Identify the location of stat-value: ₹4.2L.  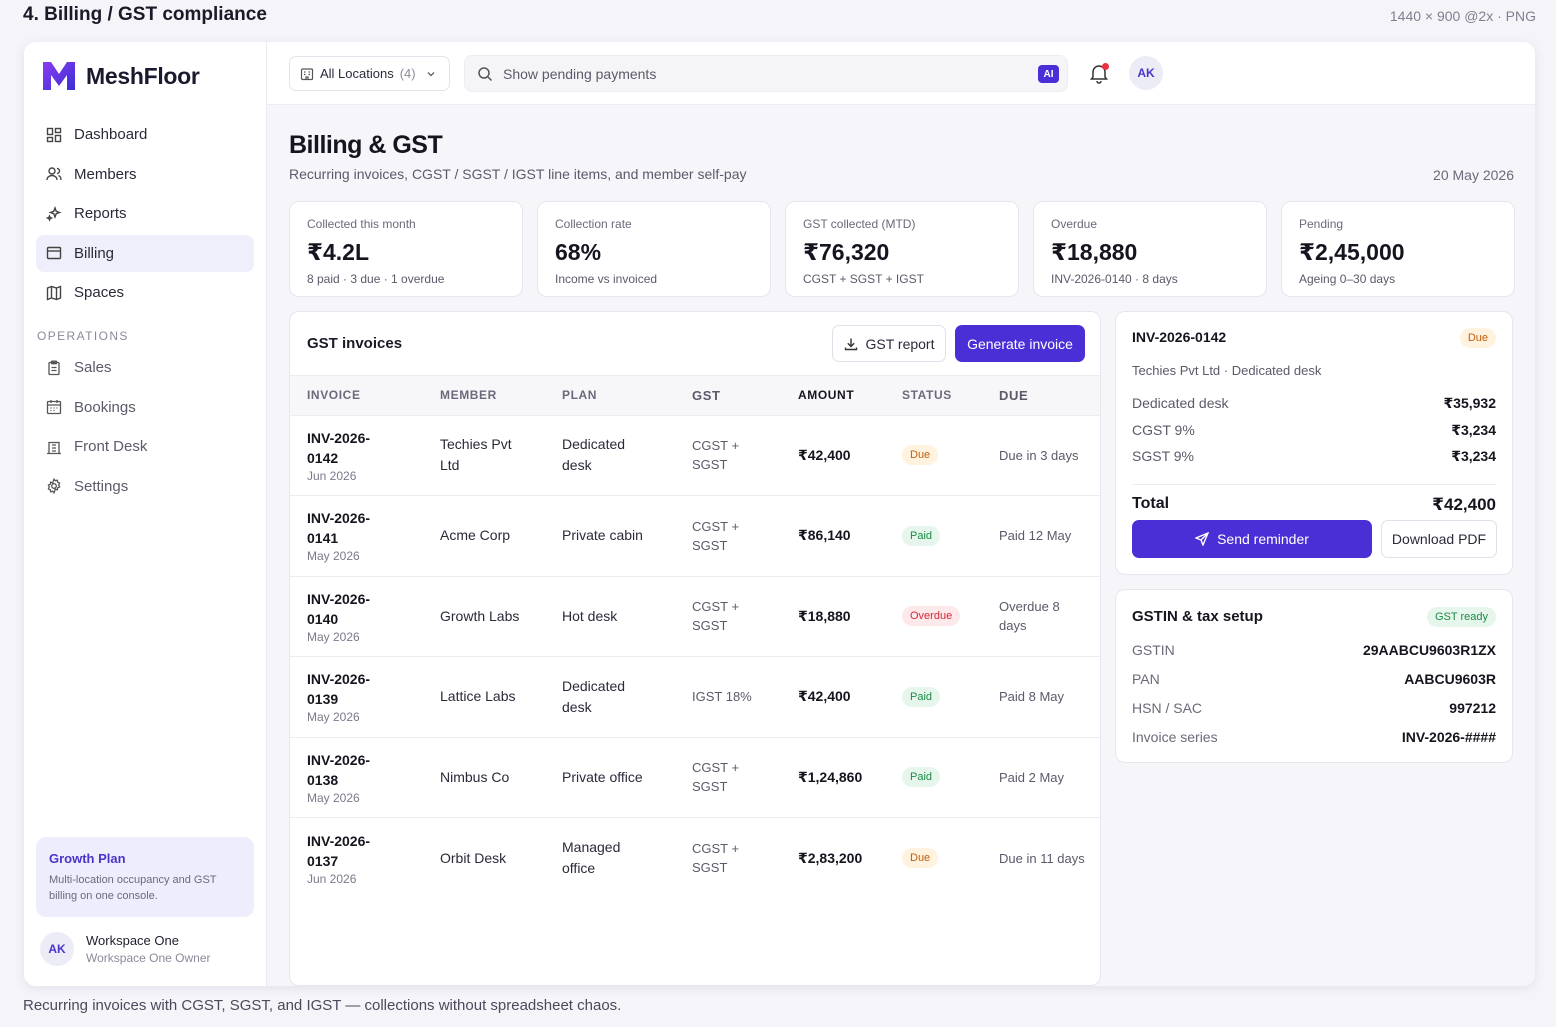
(338, 252).